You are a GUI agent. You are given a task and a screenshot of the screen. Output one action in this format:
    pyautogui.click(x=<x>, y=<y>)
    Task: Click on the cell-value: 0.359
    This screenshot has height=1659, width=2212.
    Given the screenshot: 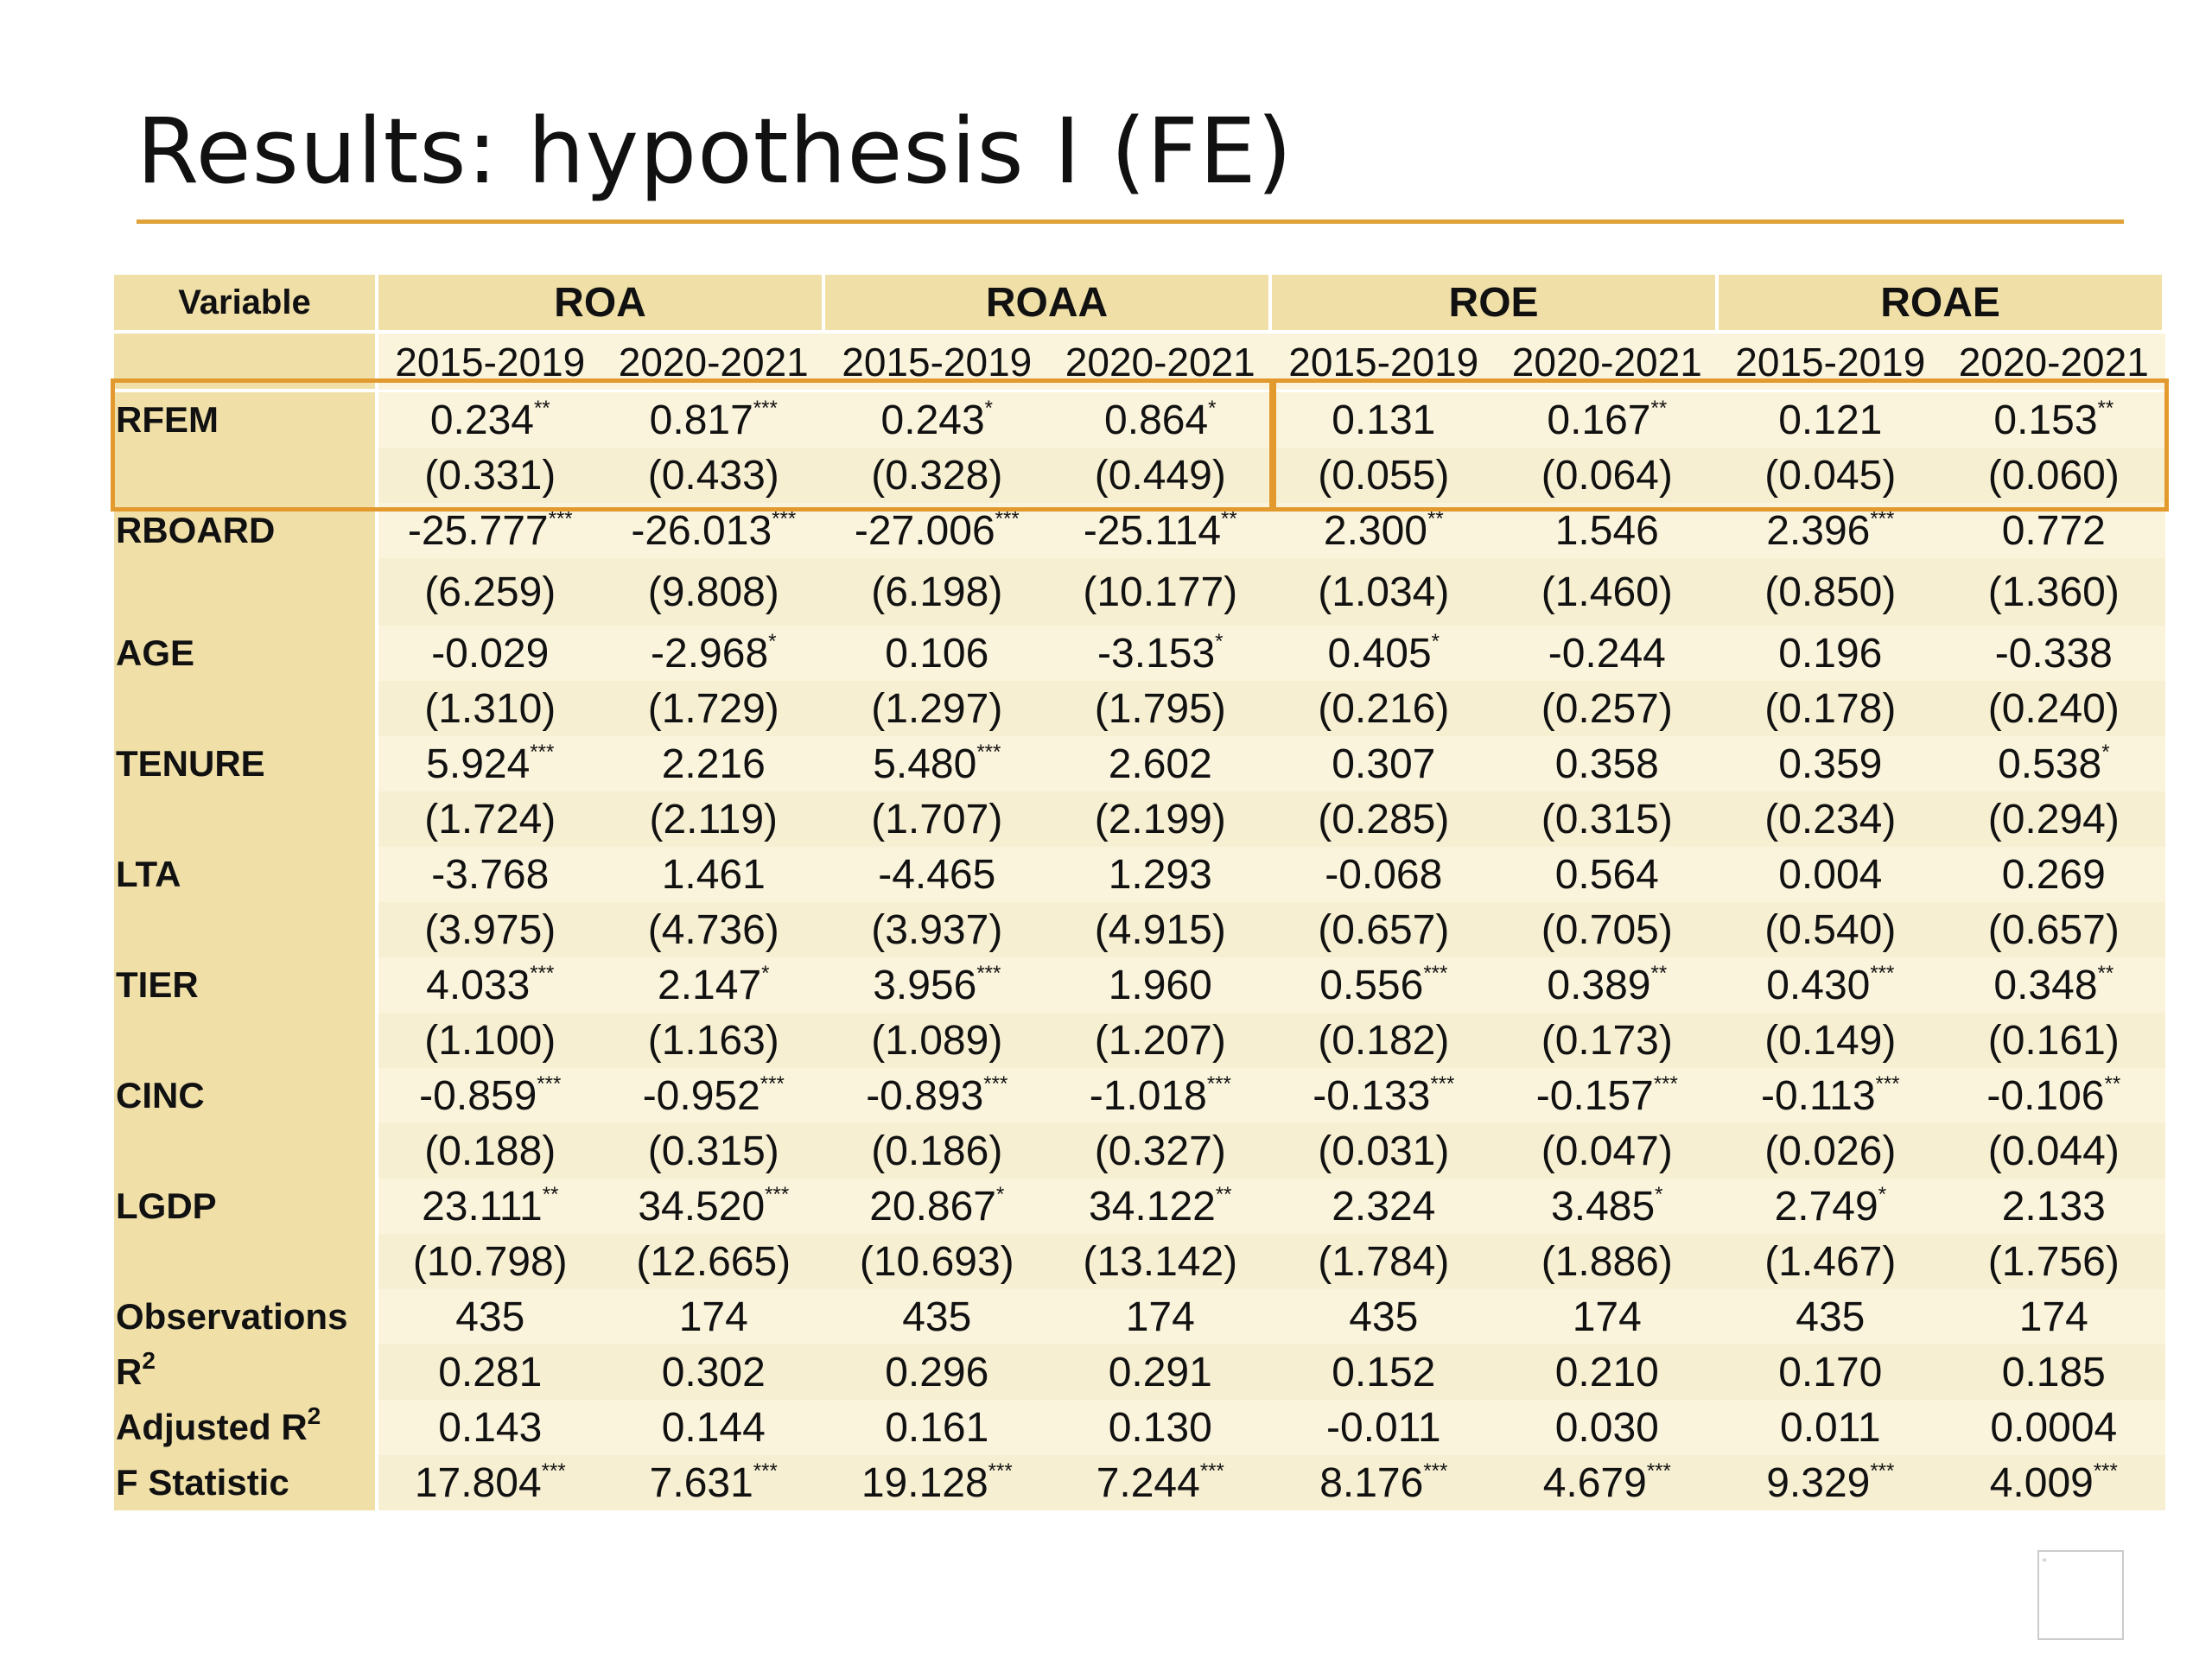 What is the action you would take?
    pyautogui.click(x=1830, y=764)
    